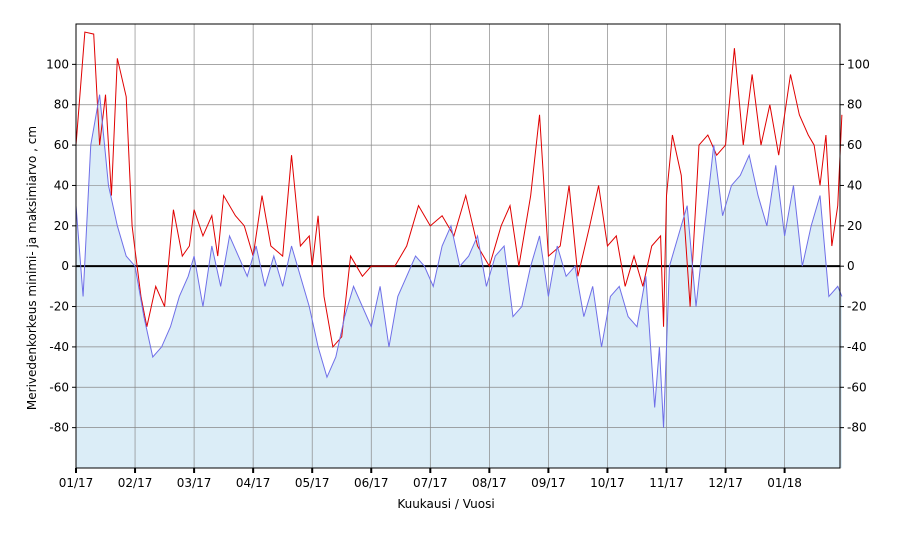  What do you see at coordinates (59, 347) in the screenshot?
I see `y-tick-label-left: -40` at bounding box center [59, 347].